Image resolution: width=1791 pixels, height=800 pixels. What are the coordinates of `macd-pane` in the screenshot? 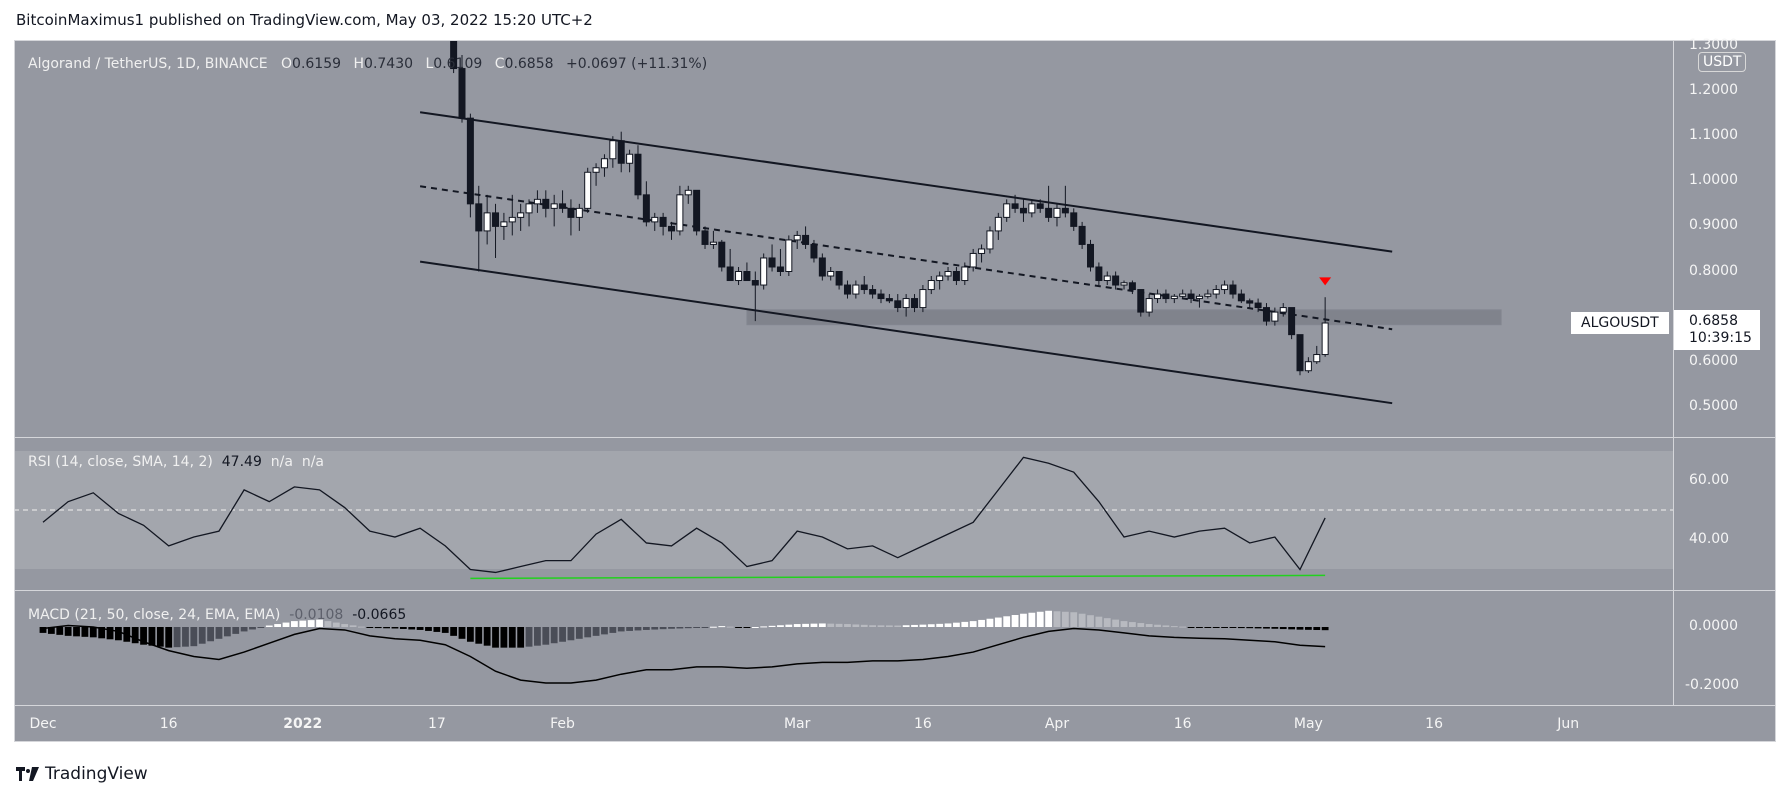 It's located at (684, 647).